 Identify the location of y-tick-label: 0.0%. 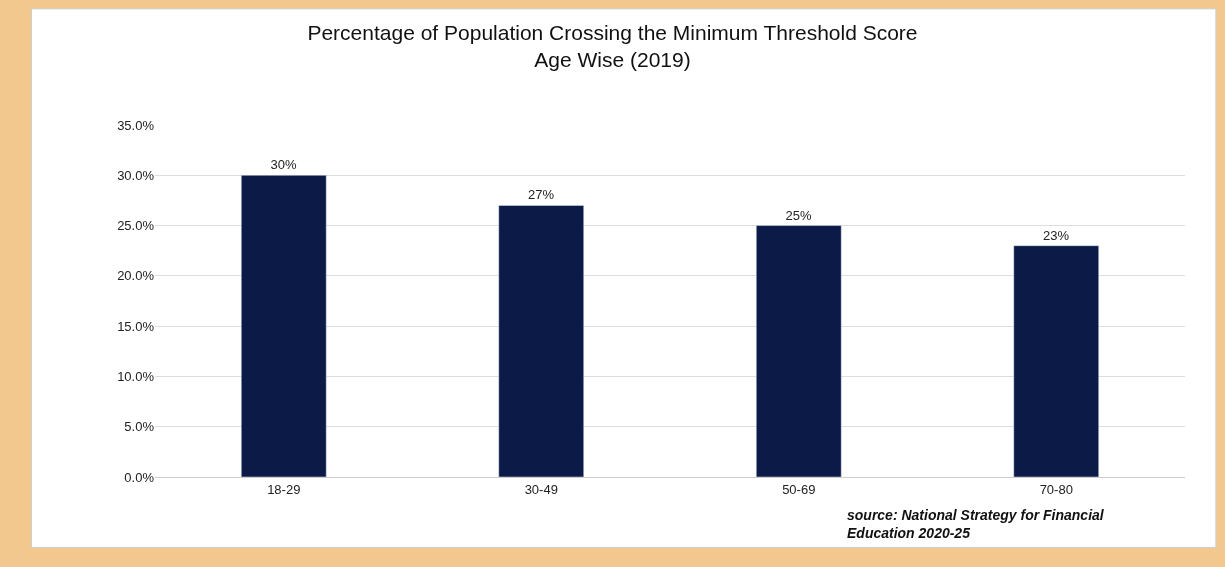
(139, 477).